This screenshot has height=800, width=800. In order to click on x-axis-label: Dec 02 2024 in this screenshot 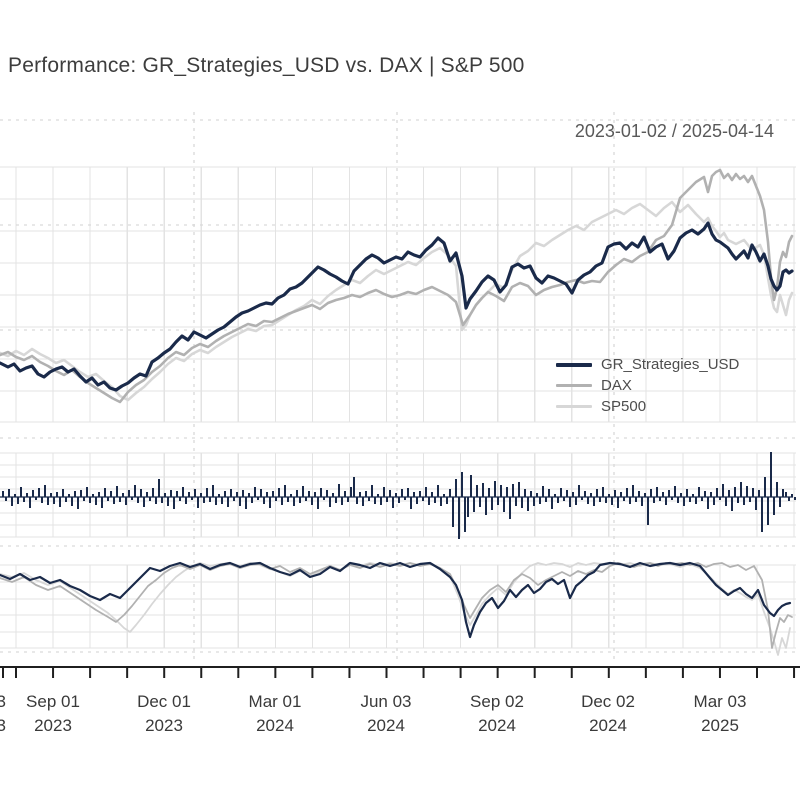, I will do `click(608, 713)`.